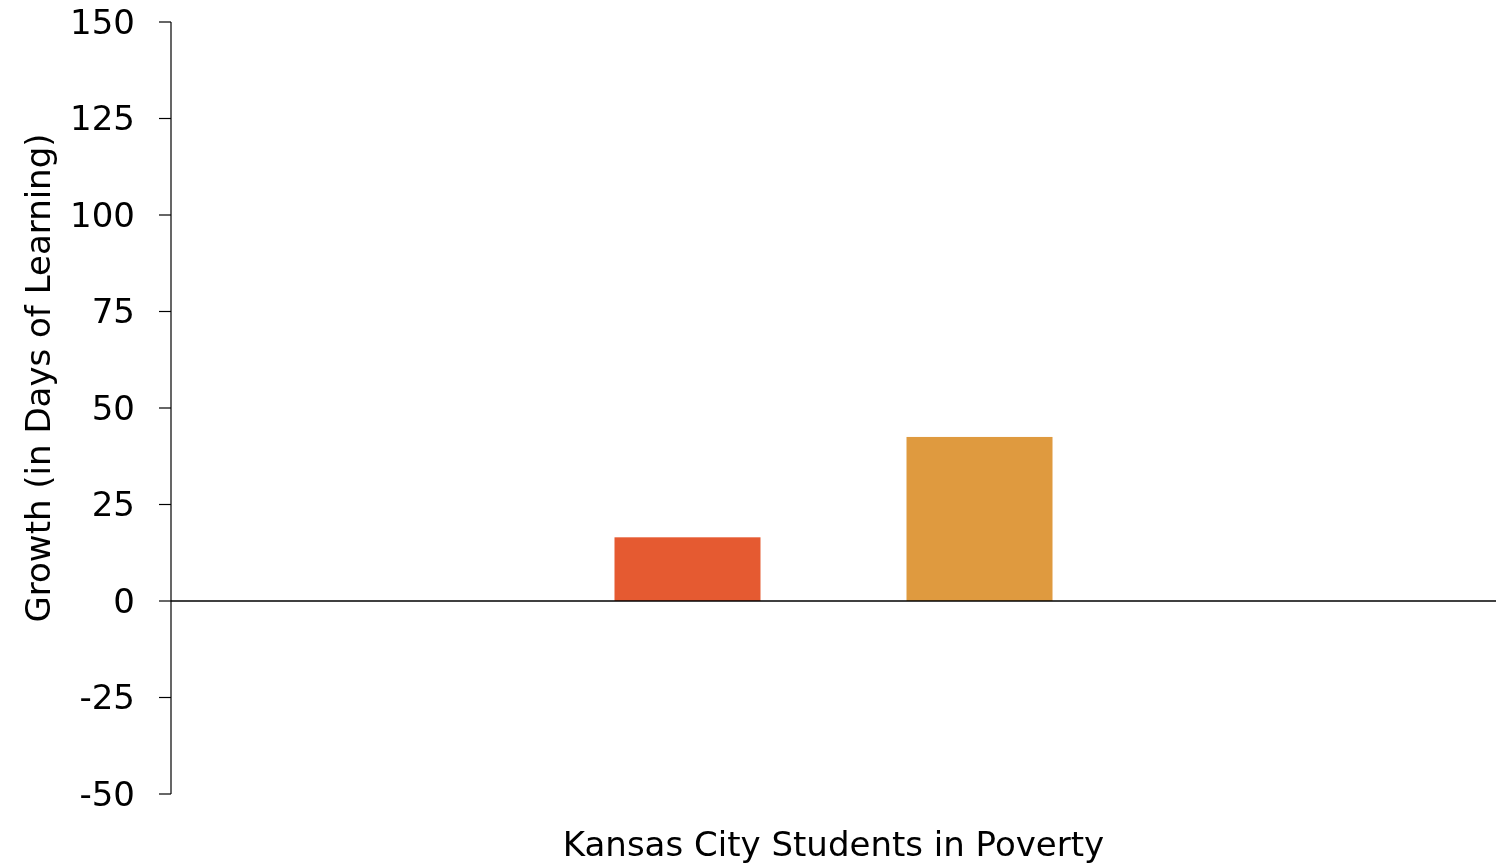 The width and height of the screenshot is (1496, 864). Describe the element at coordinates (38, 378) in the screenshot. I see `y-axis-title: Growth (in Days of Learning)` at that location.